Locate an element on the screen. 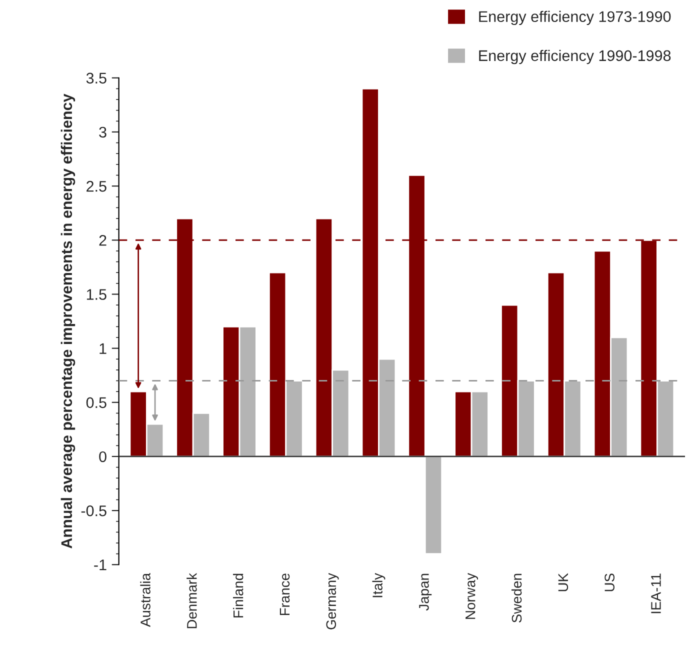 The image size is (699, 649). y-tick-label: -1 is located at coordinates (100, 565).